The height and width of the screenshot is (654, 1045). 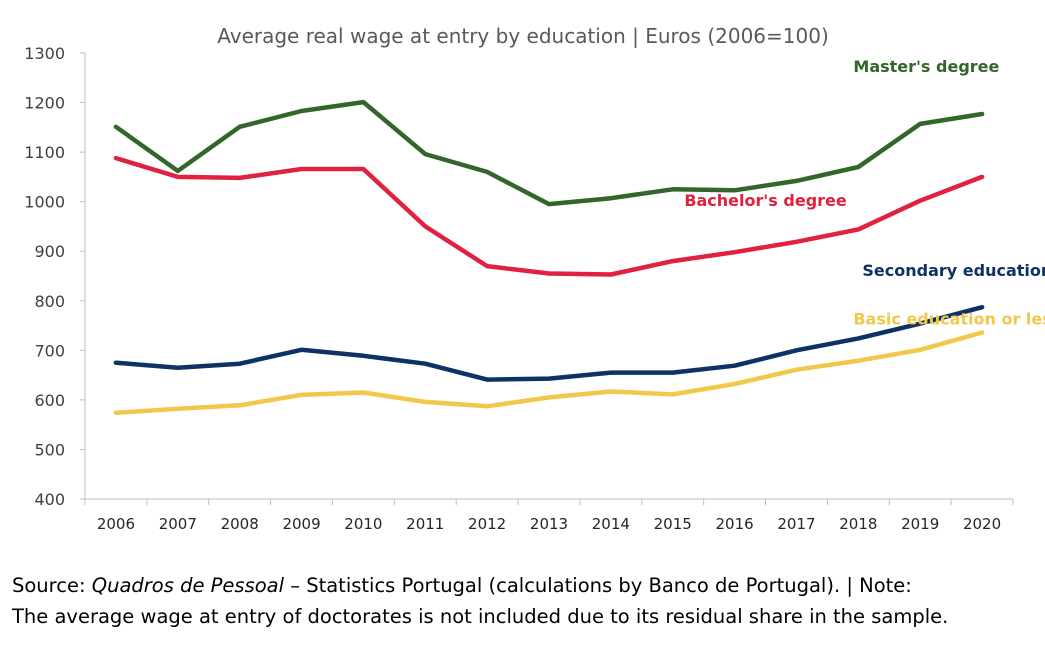 I want to click on x-tick-label: 2007, so click(x=178, y=524).